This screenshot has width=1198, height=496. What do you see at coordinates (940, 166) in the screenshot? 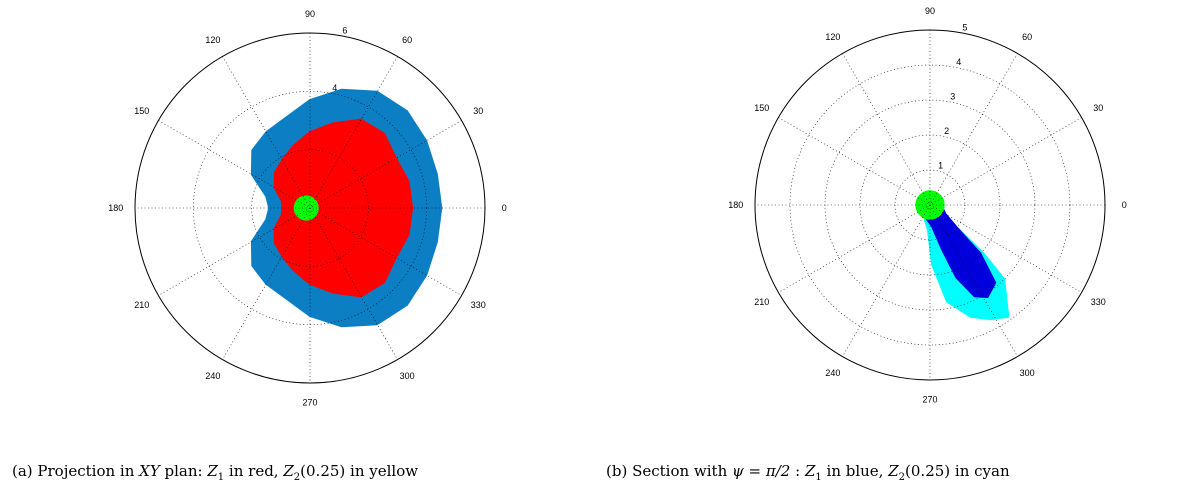
I see `radius-label-1: 1` at bounding box center [940, 166].